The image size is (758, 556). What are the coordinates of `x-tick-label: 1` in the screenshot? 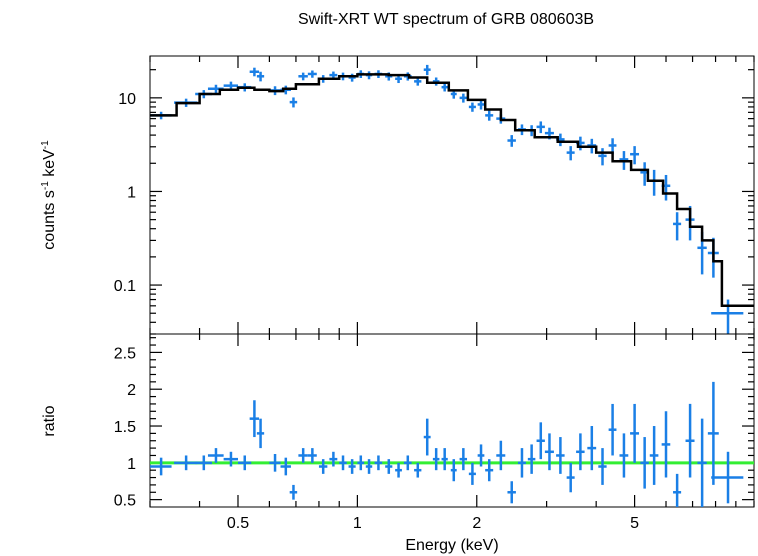 It's located at (357, 523).